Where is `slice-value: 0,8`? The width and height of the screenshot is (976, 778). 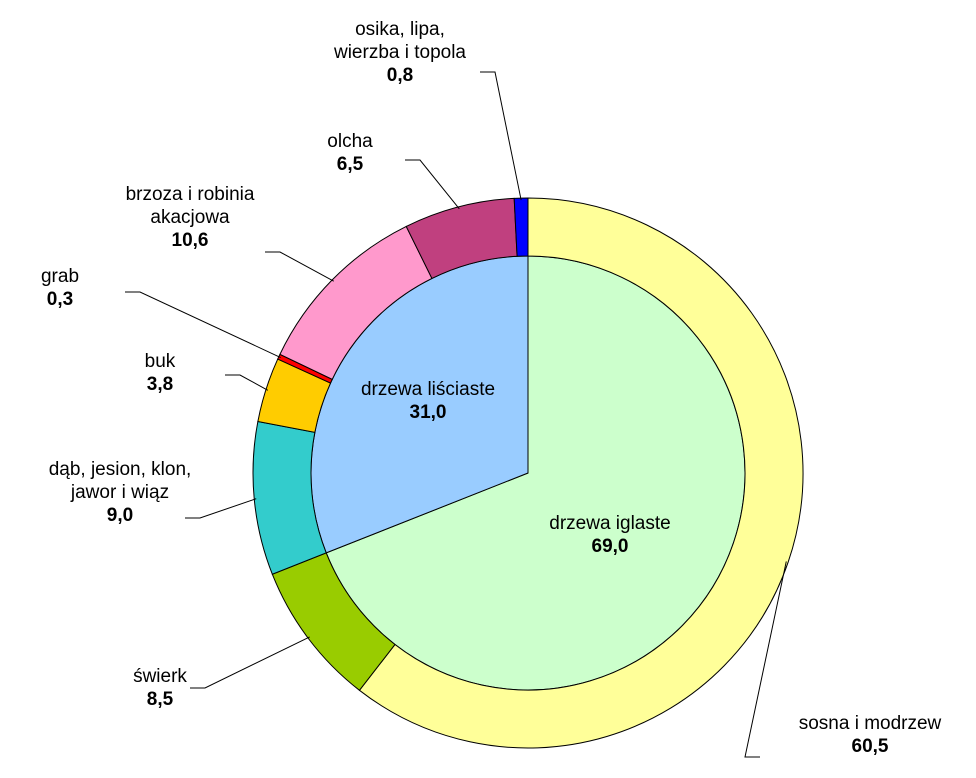 slice-value: 0,8 is located at coordinates (400, 75).